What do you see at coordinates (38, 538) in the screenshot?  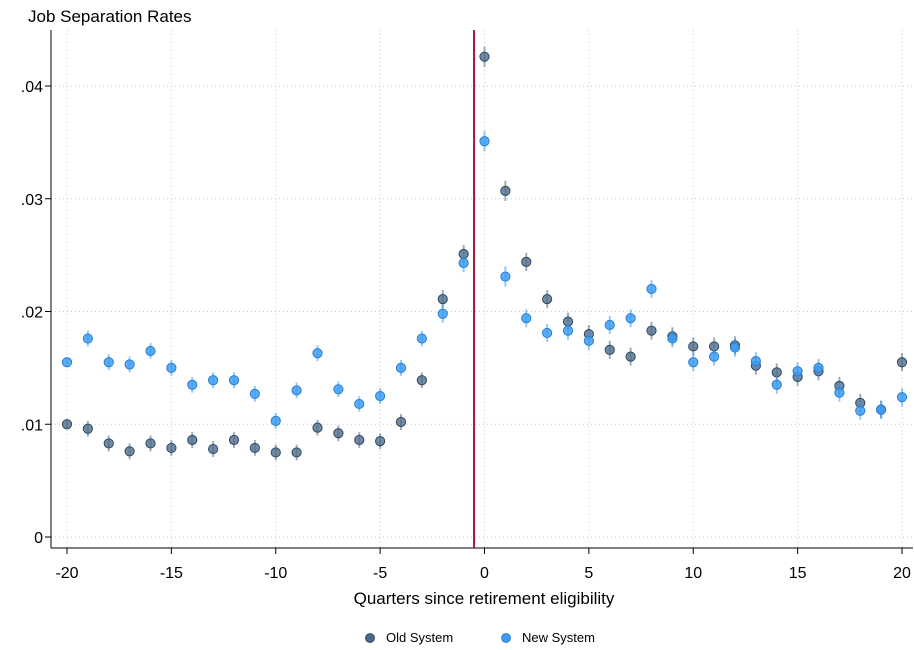 I see `y-tick-label: 0` at bounding box center [38, 538].